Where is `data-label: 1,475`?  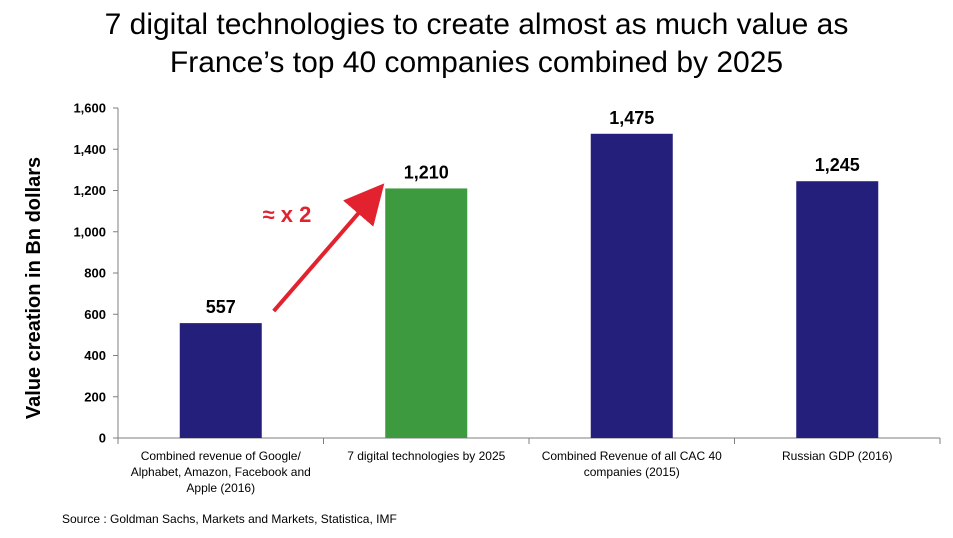
data-label: 1,475 is located at coordinates (631, 118).